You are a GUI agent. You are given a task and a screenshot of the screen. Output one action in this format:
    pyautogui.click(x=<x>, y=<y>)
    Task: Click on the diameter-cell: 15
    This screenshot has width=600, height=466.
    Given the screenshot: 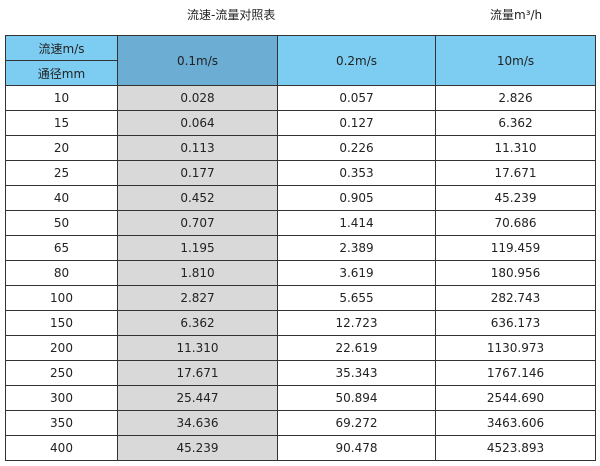 What is the action you would take?
    pyautogui.click(x=61, y=123)
    